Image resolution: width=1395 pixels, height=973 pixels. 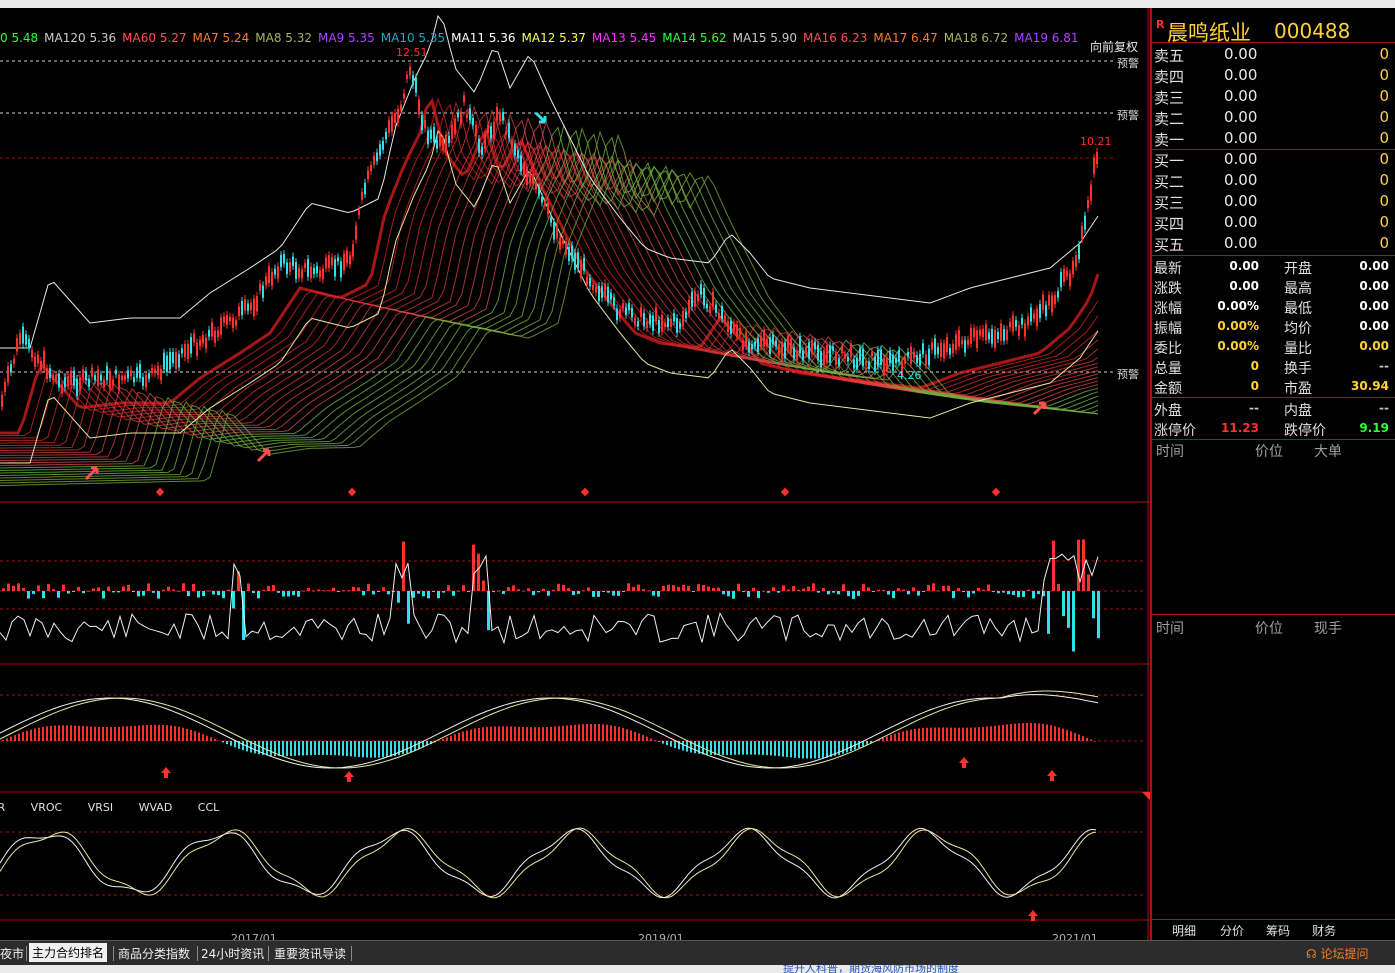 What do you see at coordinates (1273, 54) in the screenshot?
I see `order-book-ask-row: 卖五 0.00 0` at bounding box center [1273, 54].